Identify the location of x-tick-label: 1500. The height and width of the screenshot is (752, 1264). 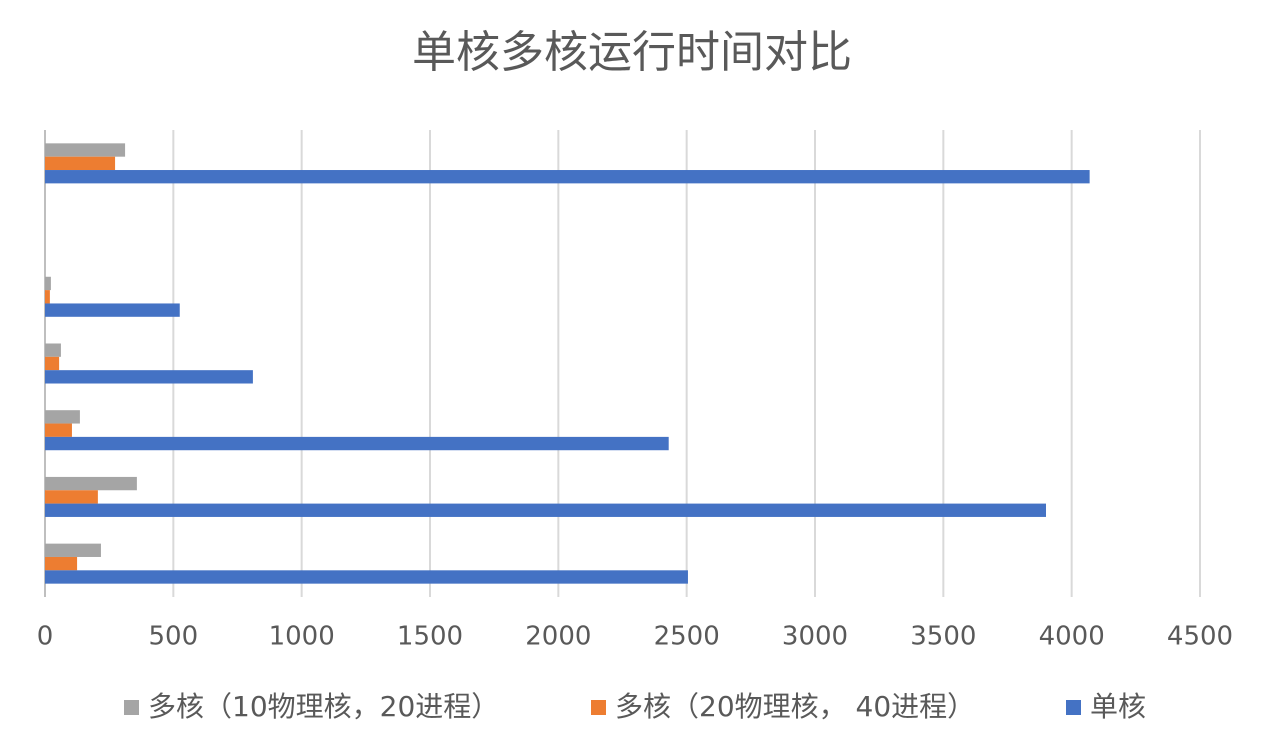
(430, 637).